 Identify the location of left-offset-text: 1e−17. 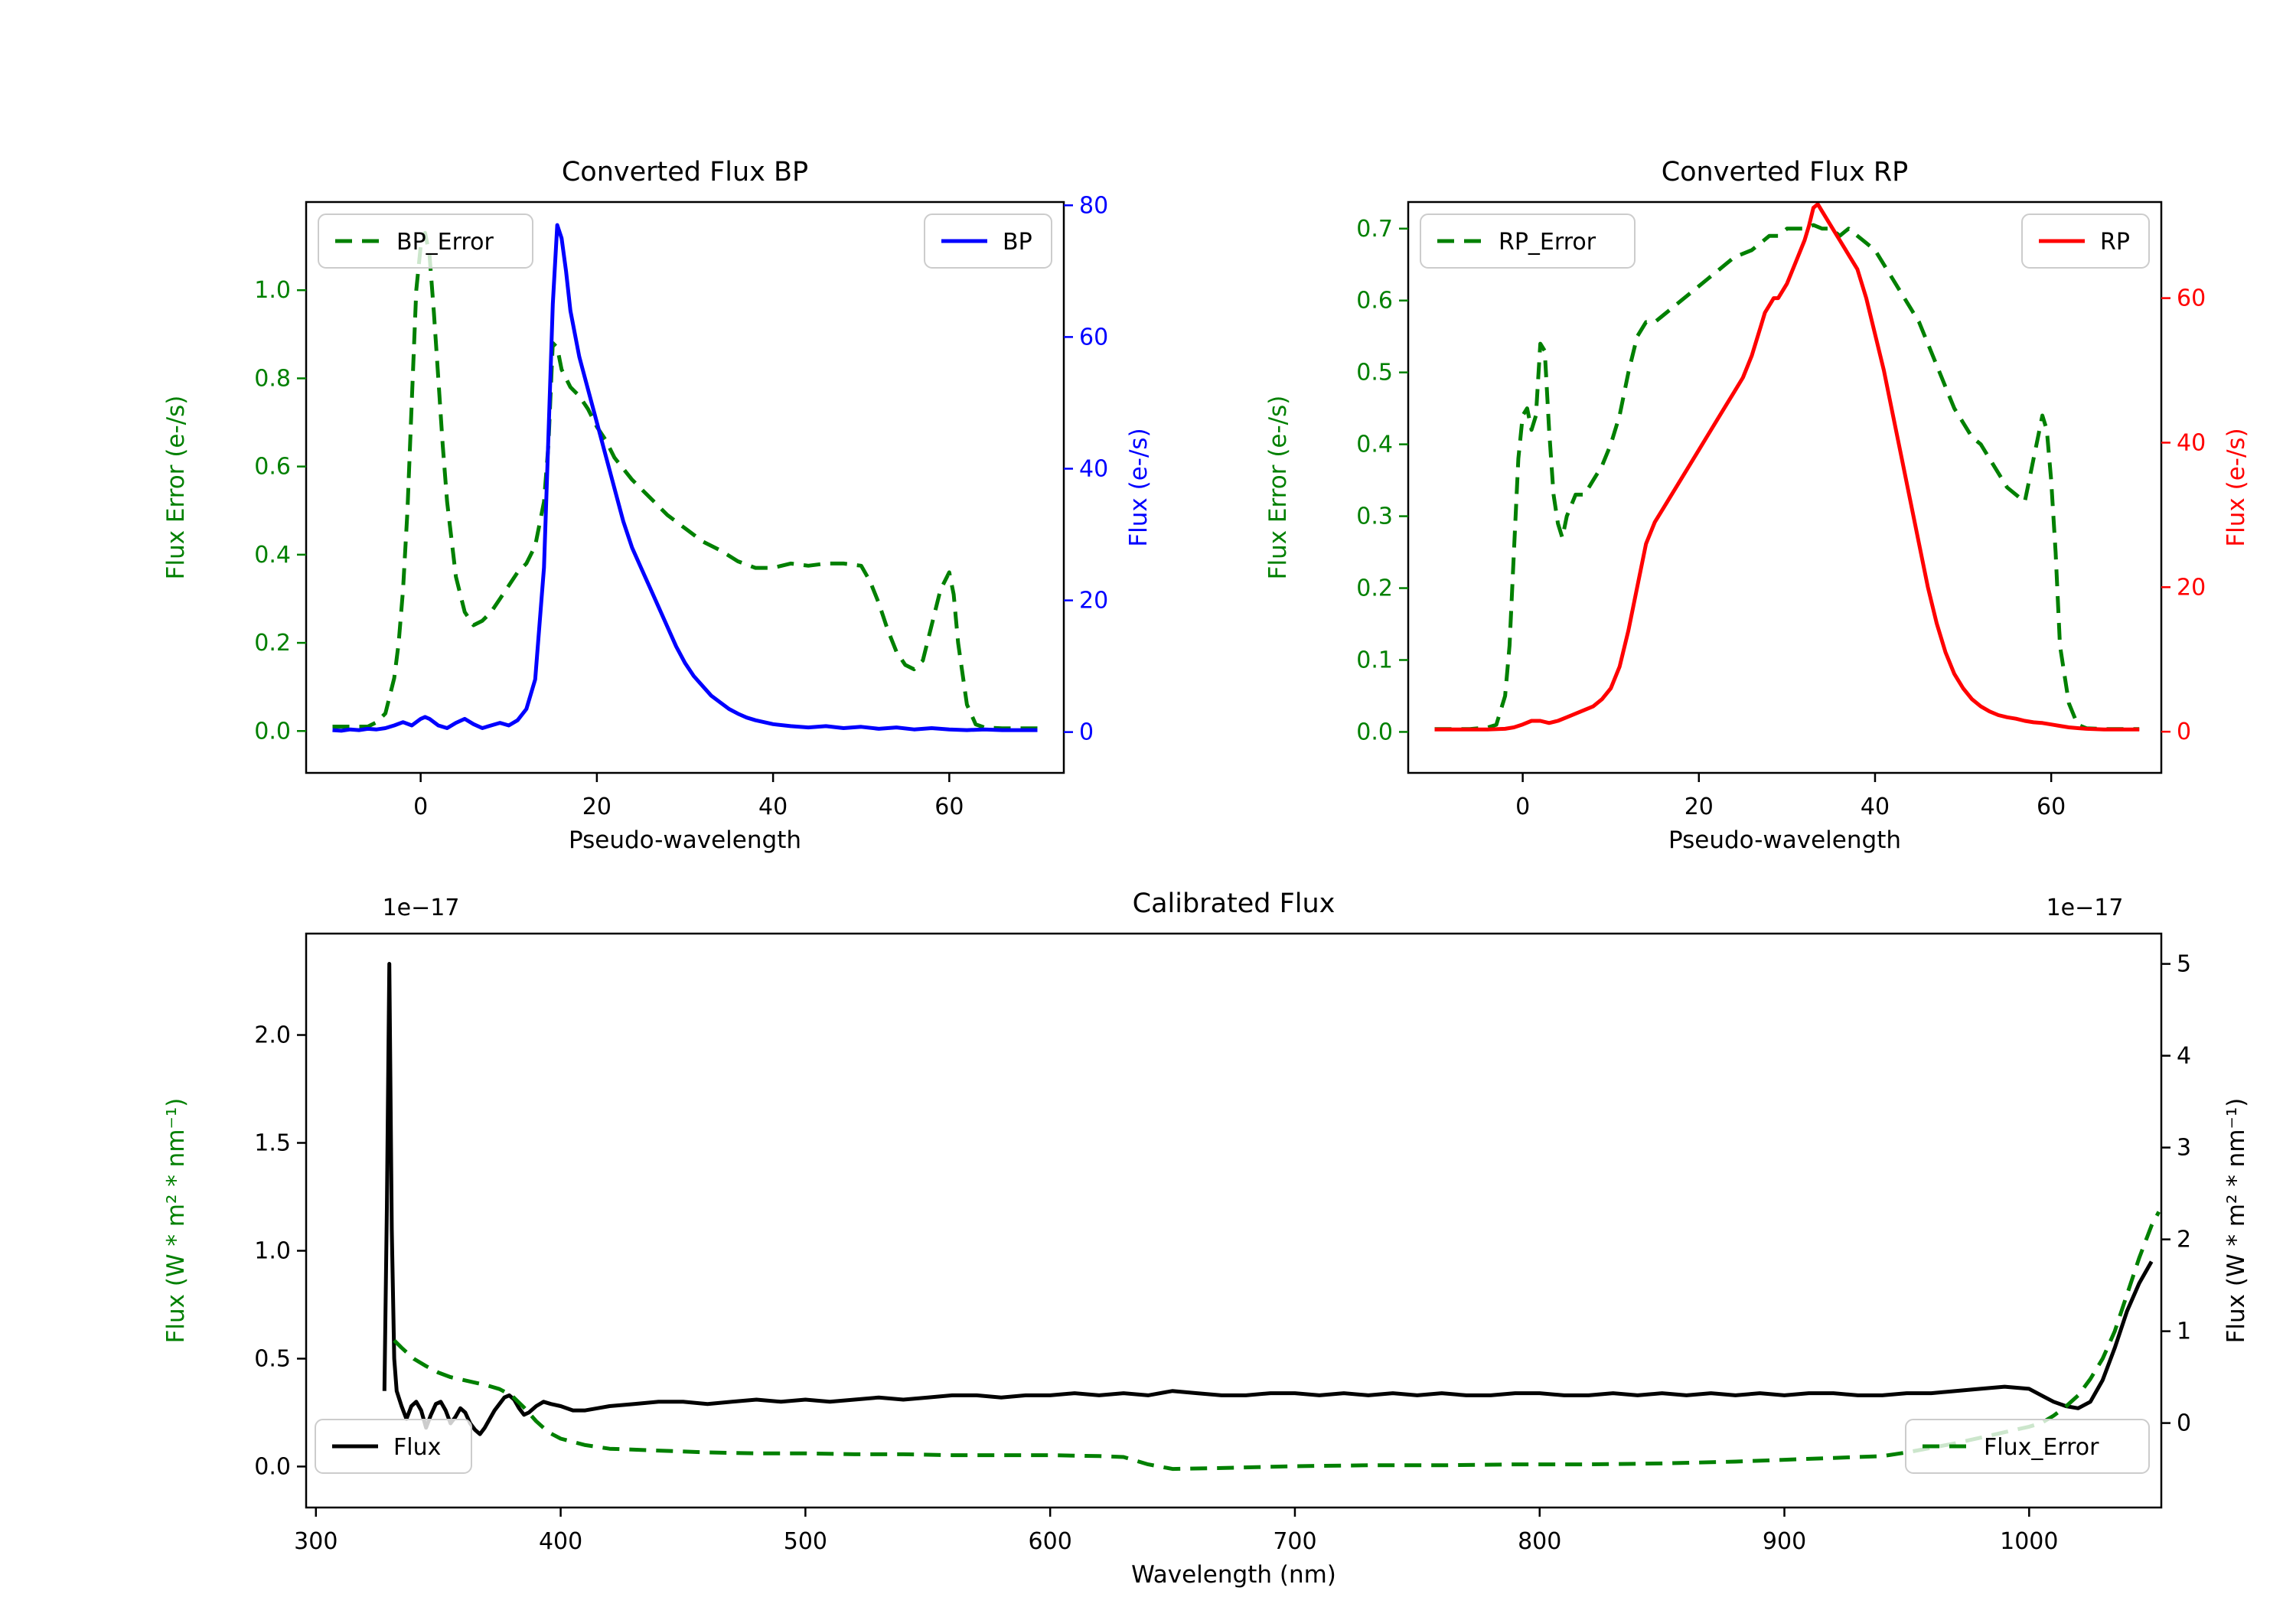
(421, 908).